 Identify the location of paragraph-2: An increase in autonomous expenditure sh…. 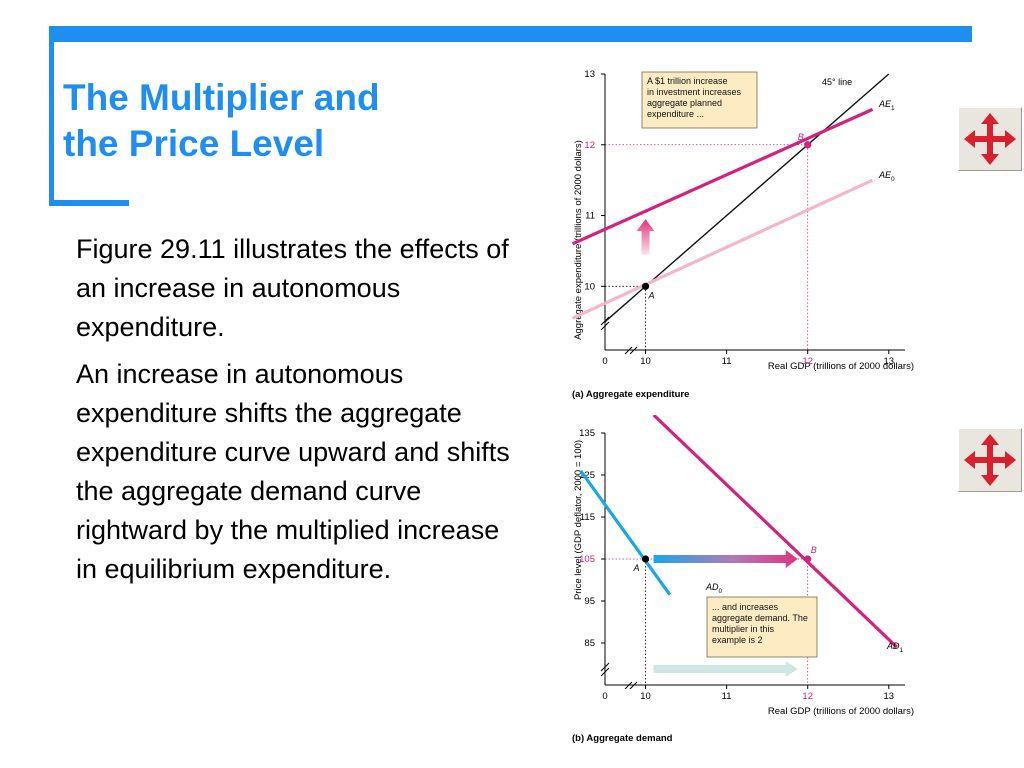
(293, 471).